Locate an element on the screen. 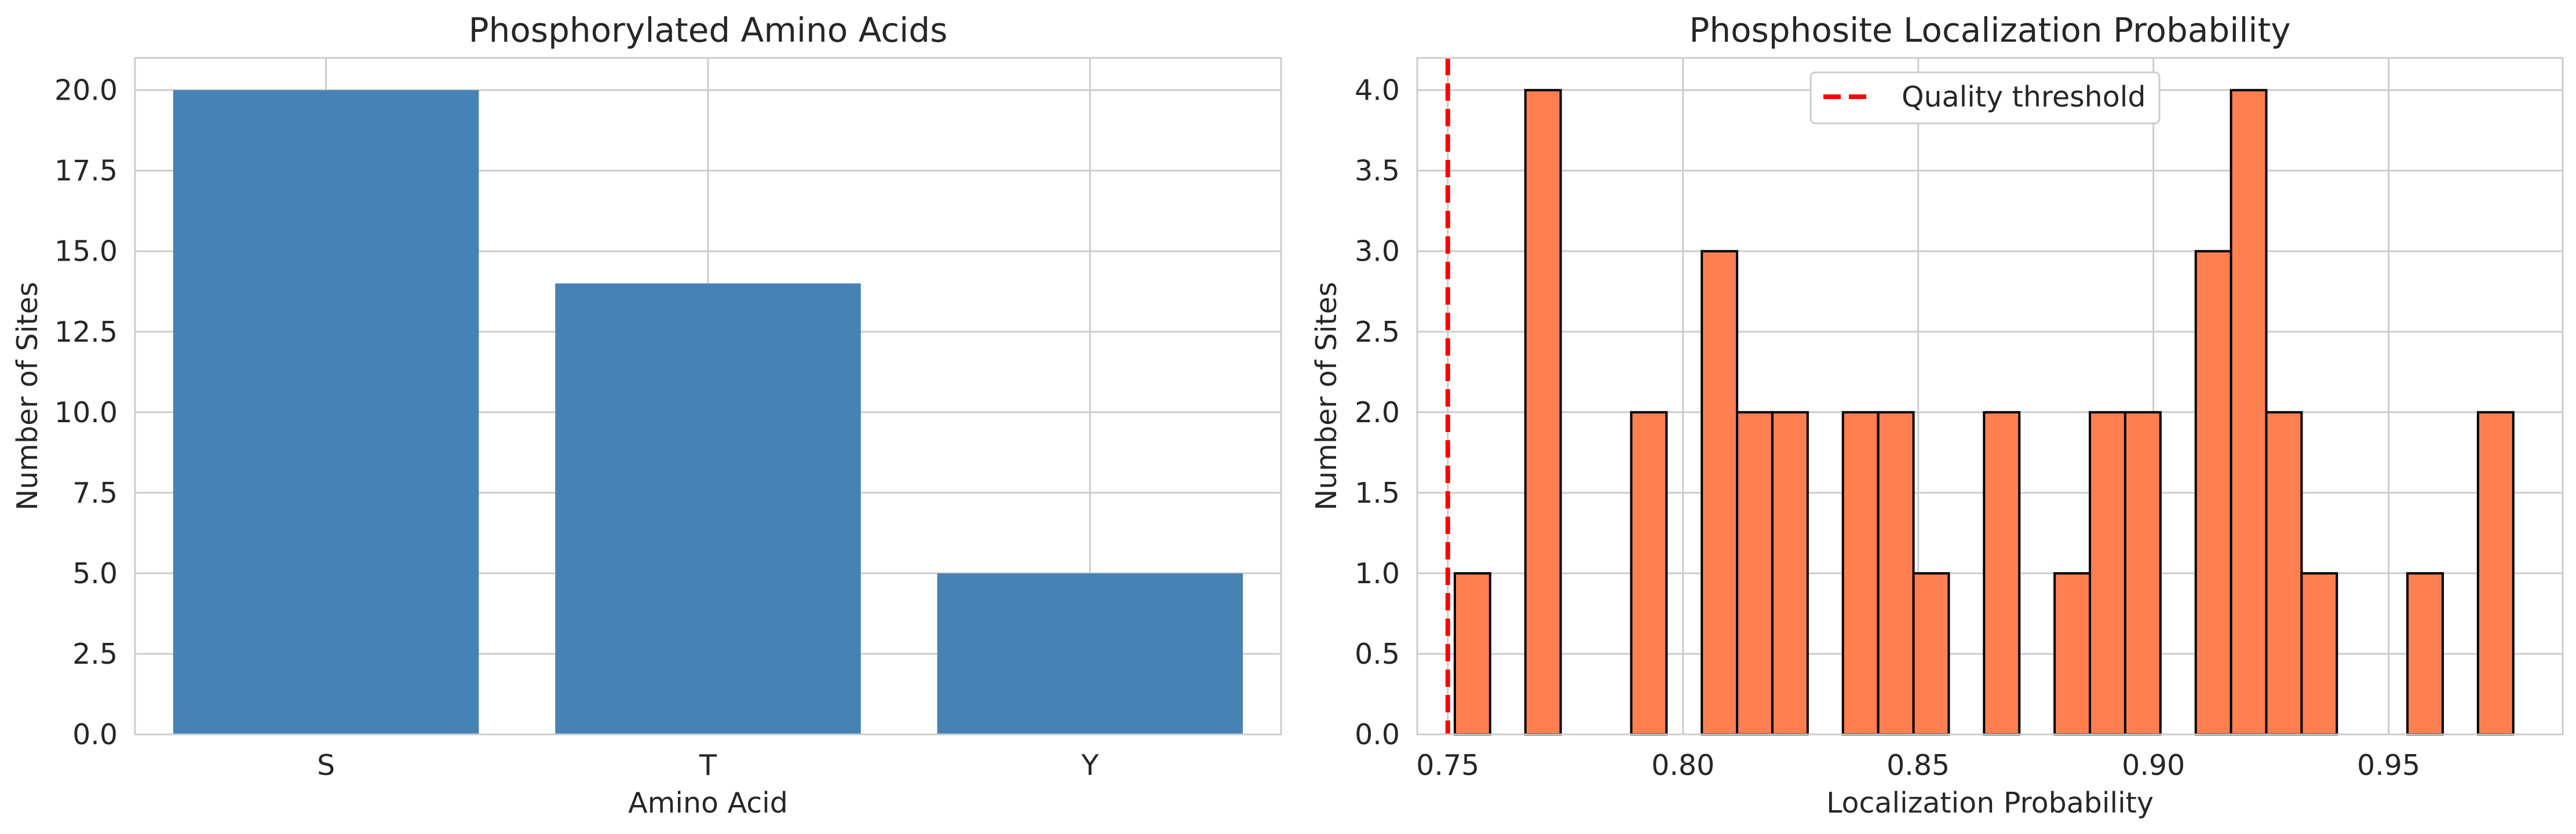 The image size is (2576, 834). bar-Y is located at coordinates (1090, 653).